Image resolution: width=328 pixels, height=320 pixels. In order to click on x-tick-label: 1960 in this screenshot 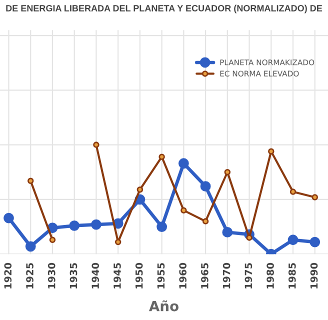, I will do `click(182, 275)`.